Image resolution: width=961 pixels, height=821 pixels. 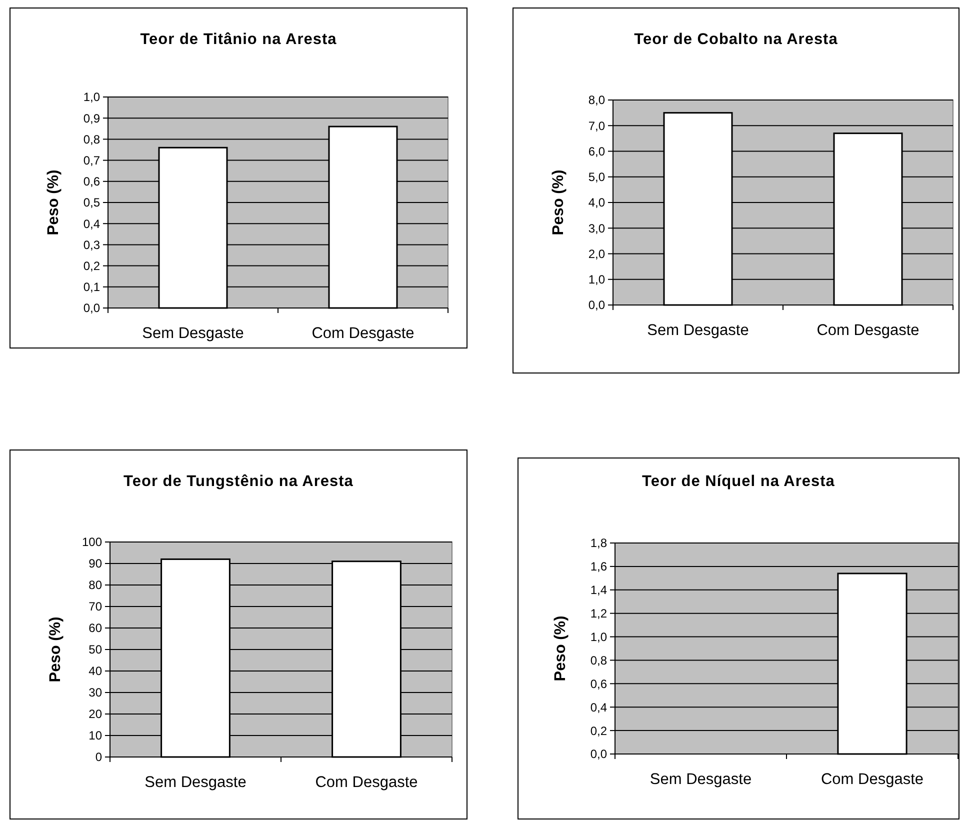 I want to click on y-tick-label: 0,7, so click(x=91, y=161).